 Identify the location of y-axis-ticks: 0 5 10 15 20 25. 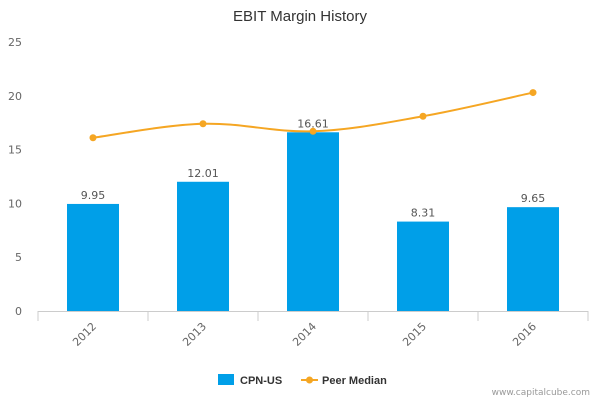
(15, 177).